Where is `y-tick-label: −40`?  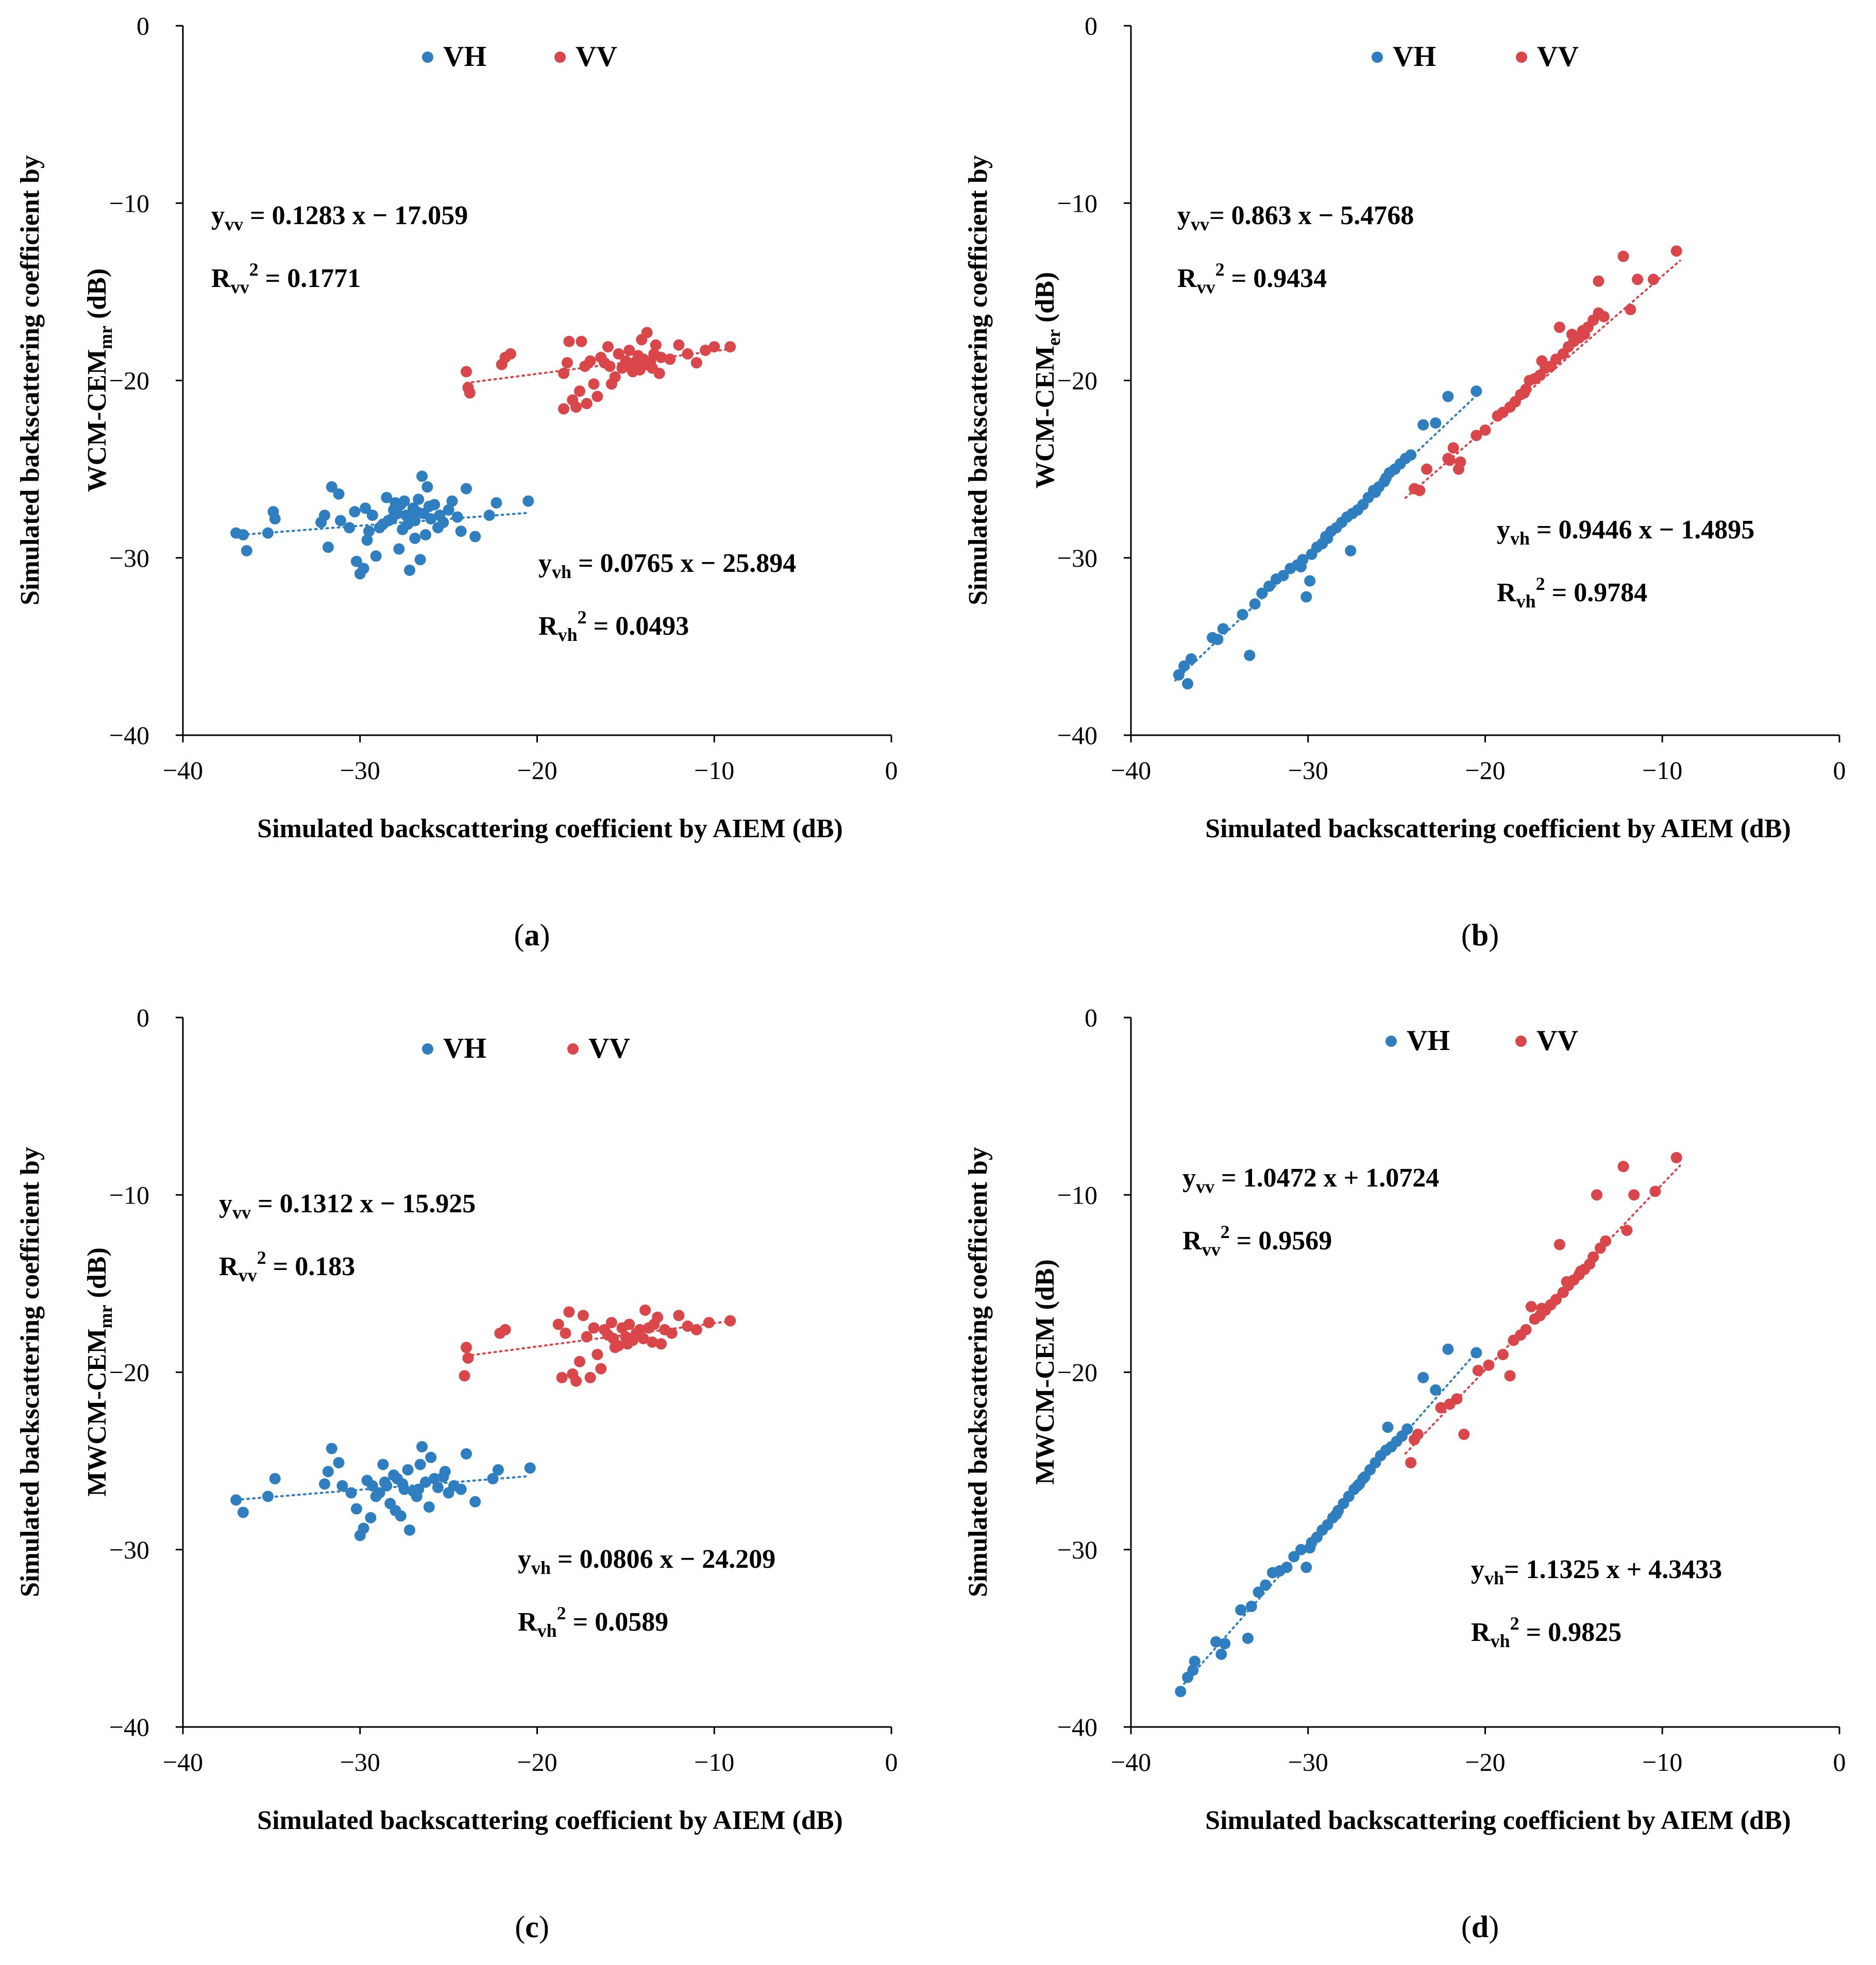
y-tick-label: −40 is located at coordinates (129, 735).